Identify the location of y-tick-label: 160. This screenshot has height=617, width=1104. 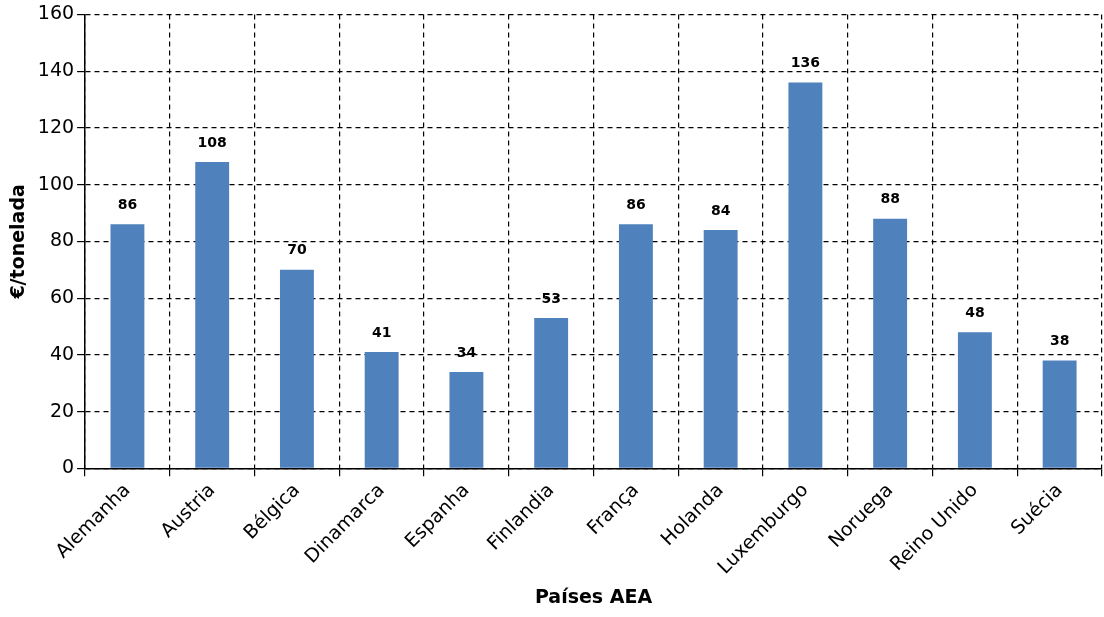
(56, 12).